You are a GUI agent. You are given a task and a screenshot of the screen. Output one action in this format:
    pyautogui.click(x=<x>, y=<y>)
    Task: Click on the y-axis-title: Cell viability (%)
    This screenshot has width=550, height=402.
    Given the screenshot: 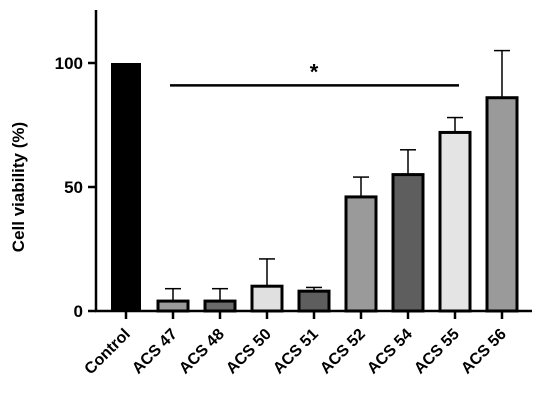 What is the action you would take?
    pyautogui.click(x=18, y=187)
    